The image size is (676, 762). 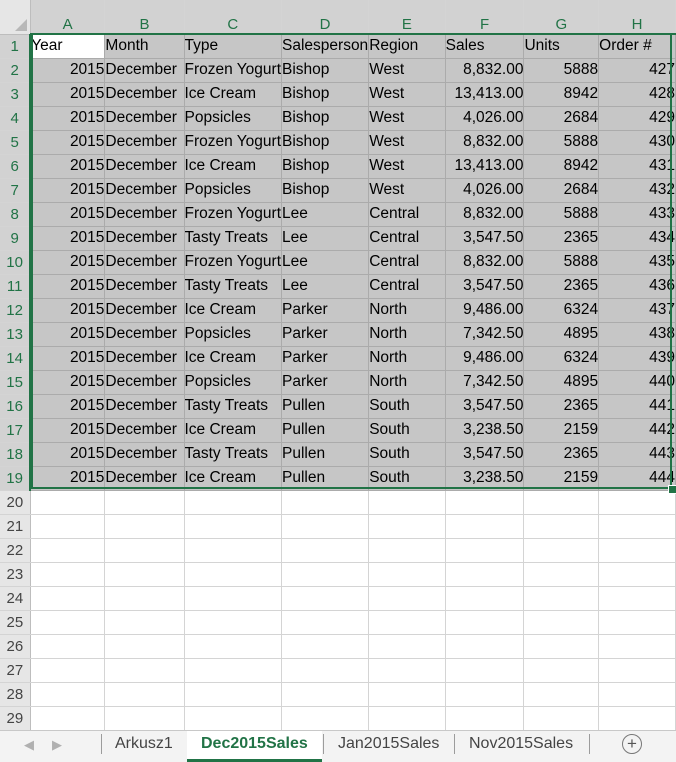 I want to click on column-header-c: C, so click(x=233, y=17).